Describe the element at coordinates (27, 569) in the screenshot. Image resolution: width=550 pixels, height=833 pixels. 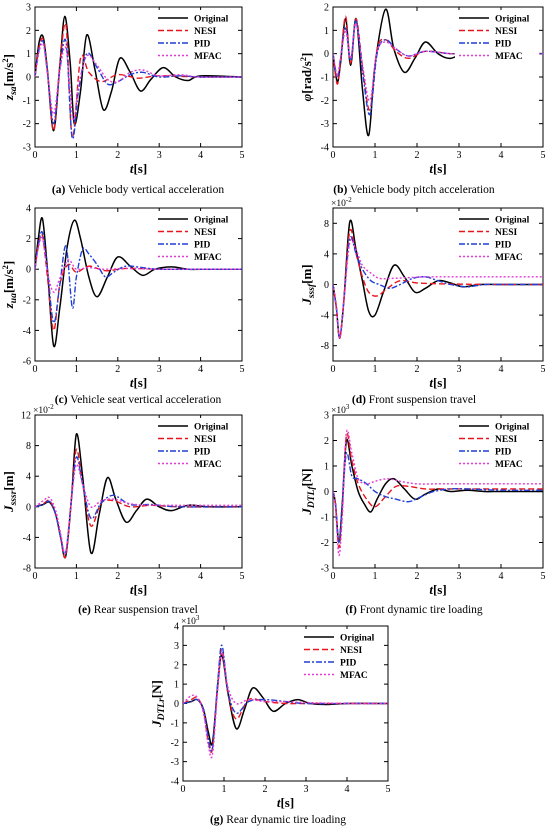
I see `y-tick-label: -8` at that location.